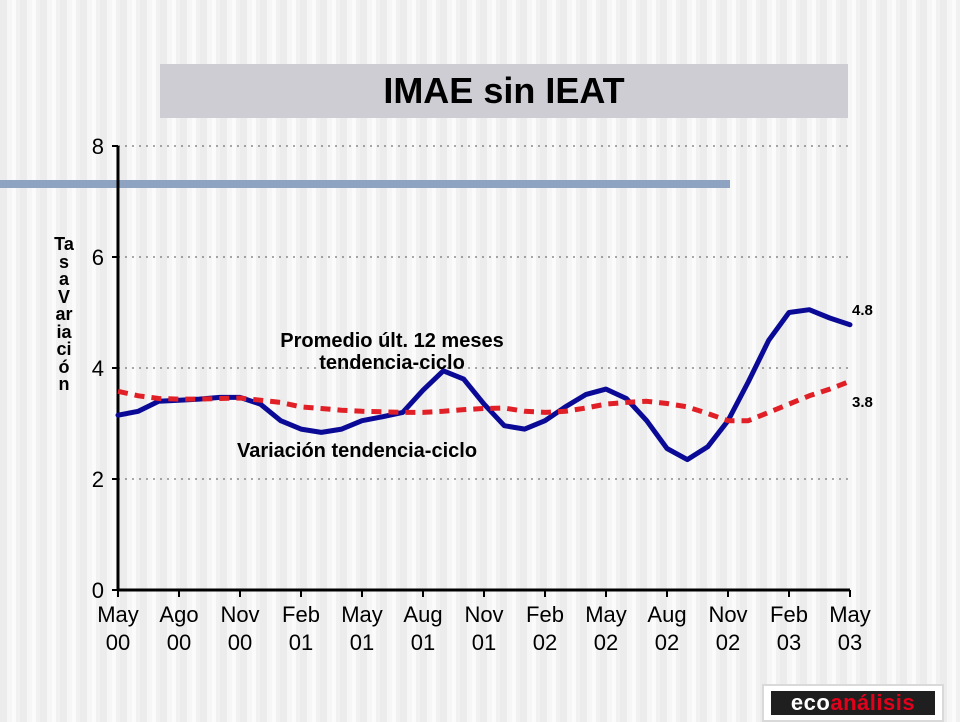 Image resolution: width=960 pixels, height=722 pixels. Describe the element at coordinates (862, 402) in the screenshot. I see `end-label-promedio: 3.8` at that location.